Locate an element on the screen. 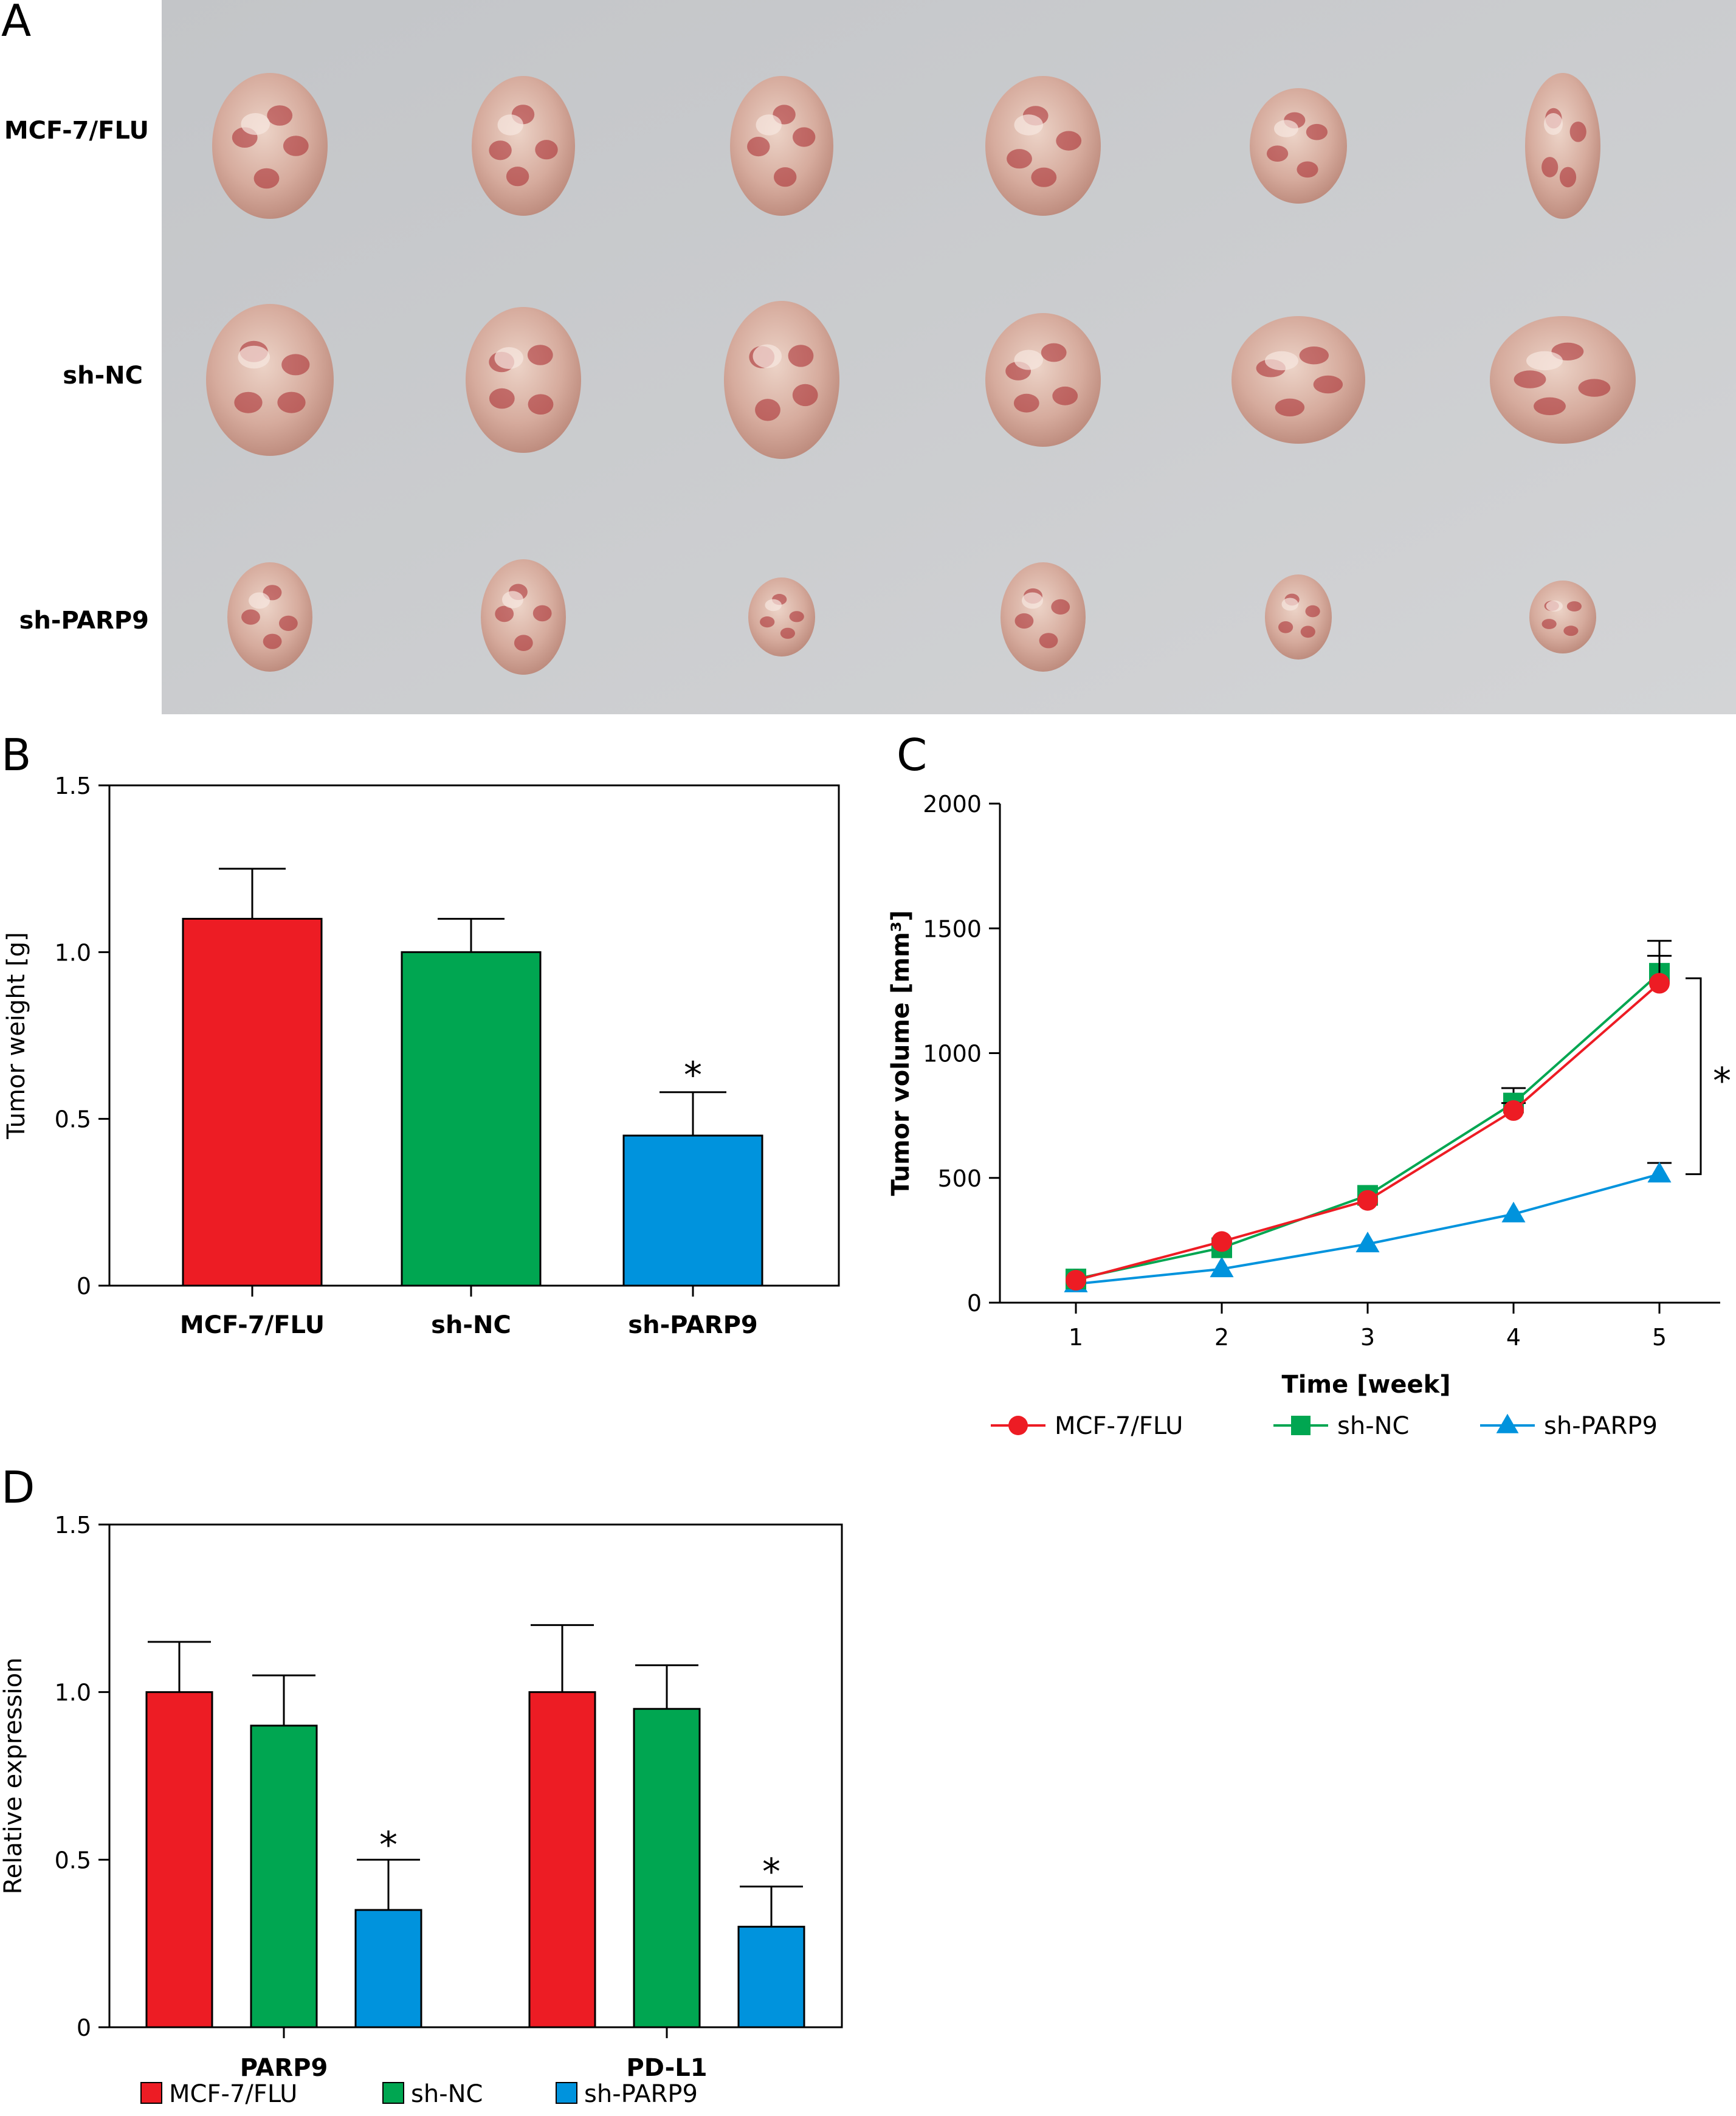 The image size is (1736, 2116). y-tick-label: 500 is located at coordinates (959, 1178).